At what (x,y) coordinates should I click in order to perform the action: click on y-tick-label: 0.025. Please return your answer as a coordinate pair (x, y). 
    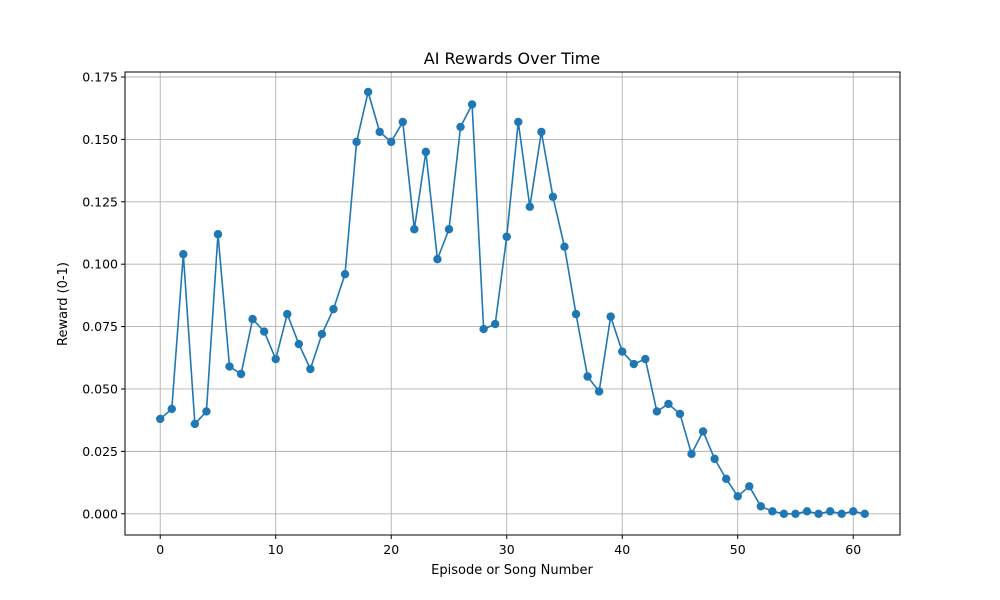
    Looking at the image, I should click on (100, 451).